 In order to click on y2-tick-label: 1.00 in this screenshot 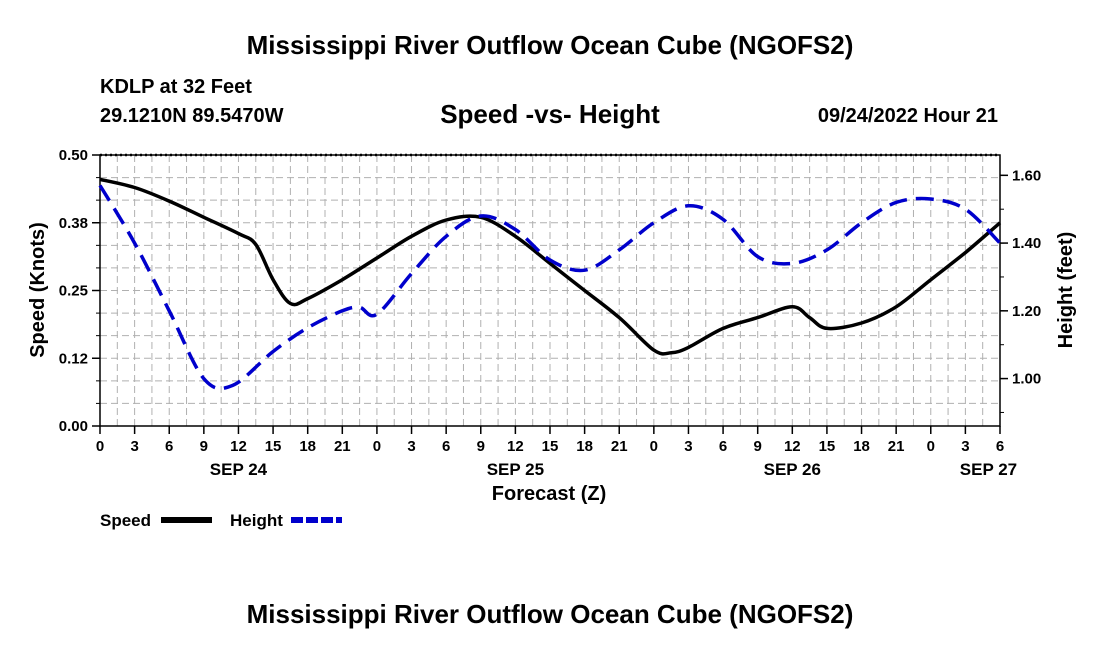, I will do `click(1026, 379)`.